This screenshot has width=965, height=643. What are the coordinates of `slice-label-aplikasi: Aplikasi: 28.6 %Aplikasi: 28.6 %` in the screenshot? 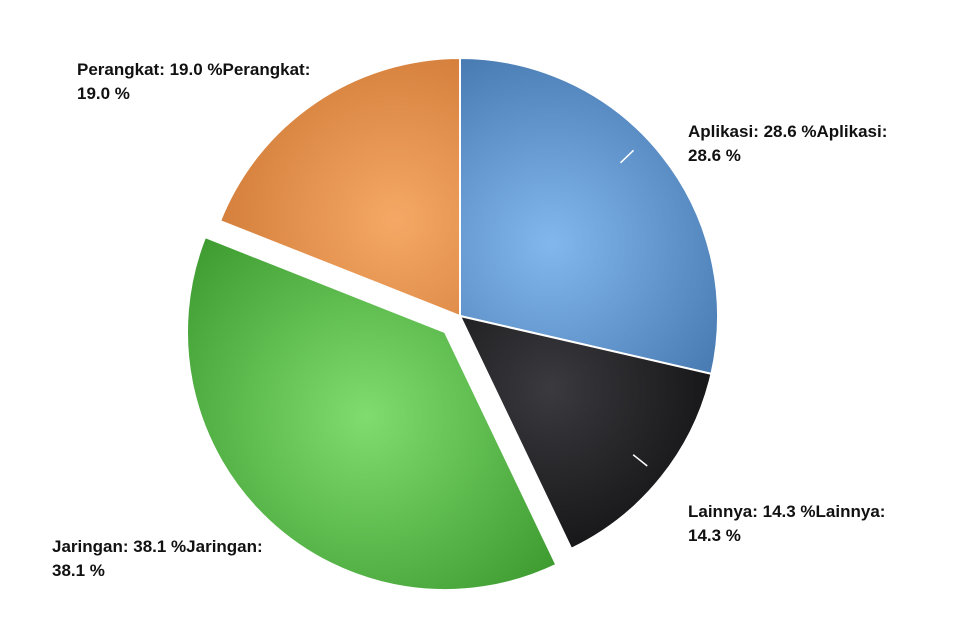 It's located at (790, 143).